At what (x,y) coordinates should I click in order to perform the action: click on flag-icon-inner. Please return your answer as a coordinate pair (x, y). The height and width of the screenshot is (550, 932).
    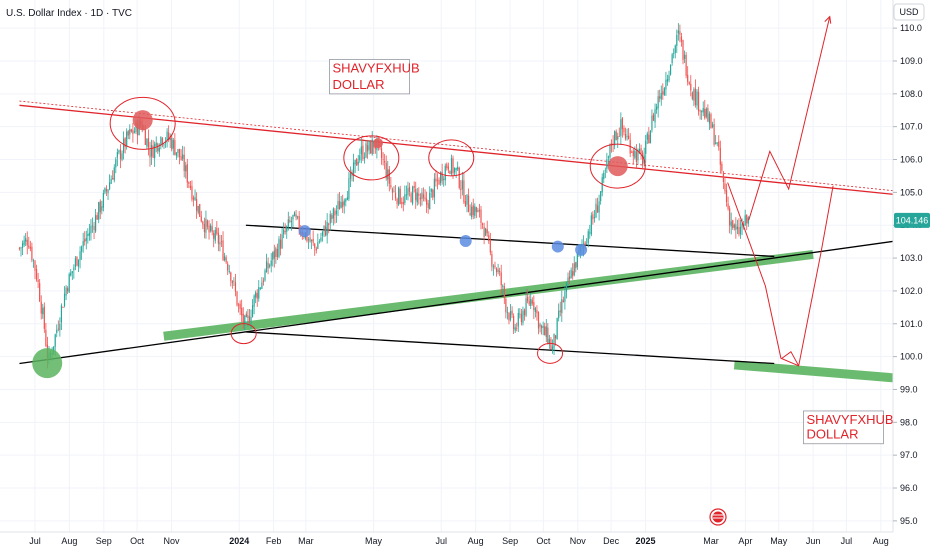
    Looking at the image, I should click on (718, 517).